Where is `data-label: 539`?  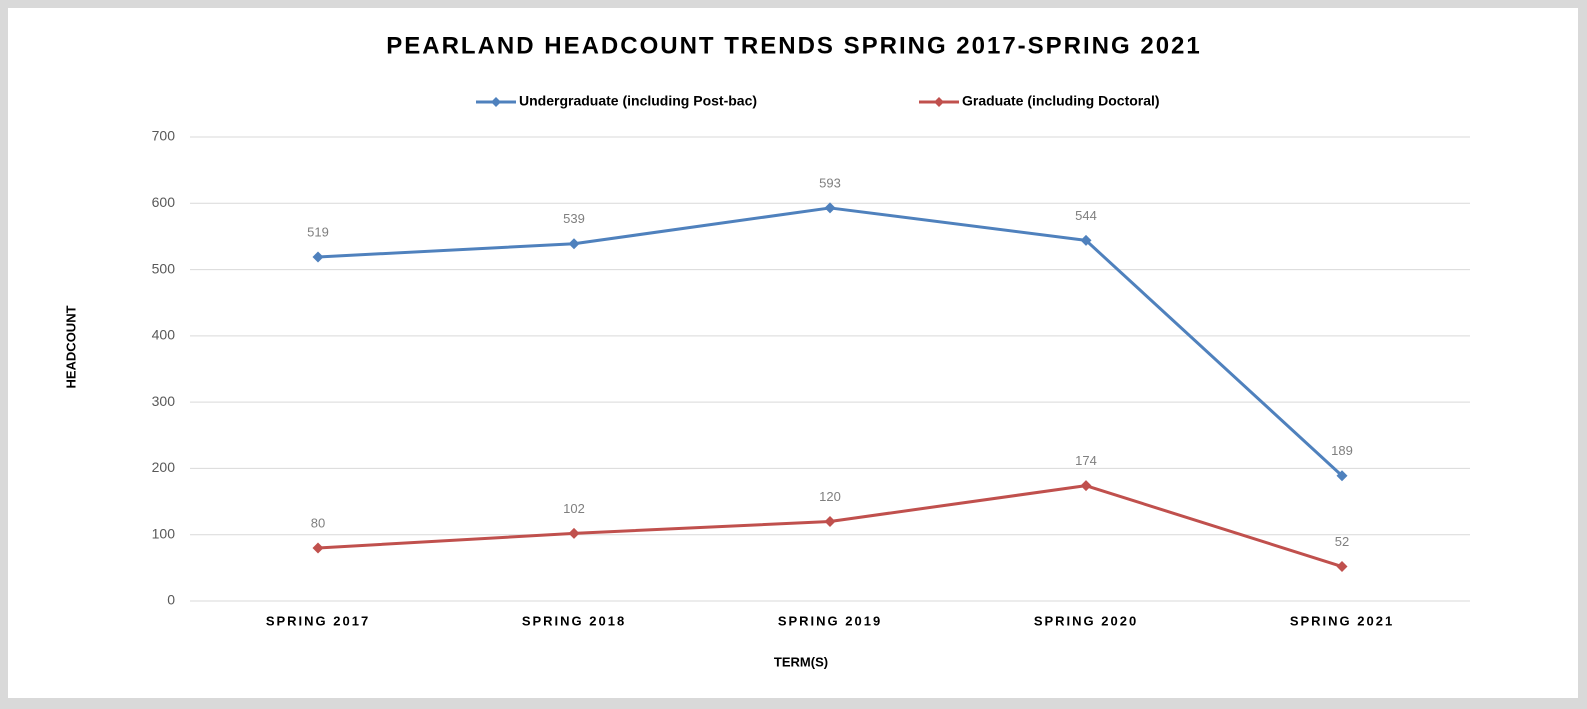 data-label: 539 is located at coordinates (574, 218).